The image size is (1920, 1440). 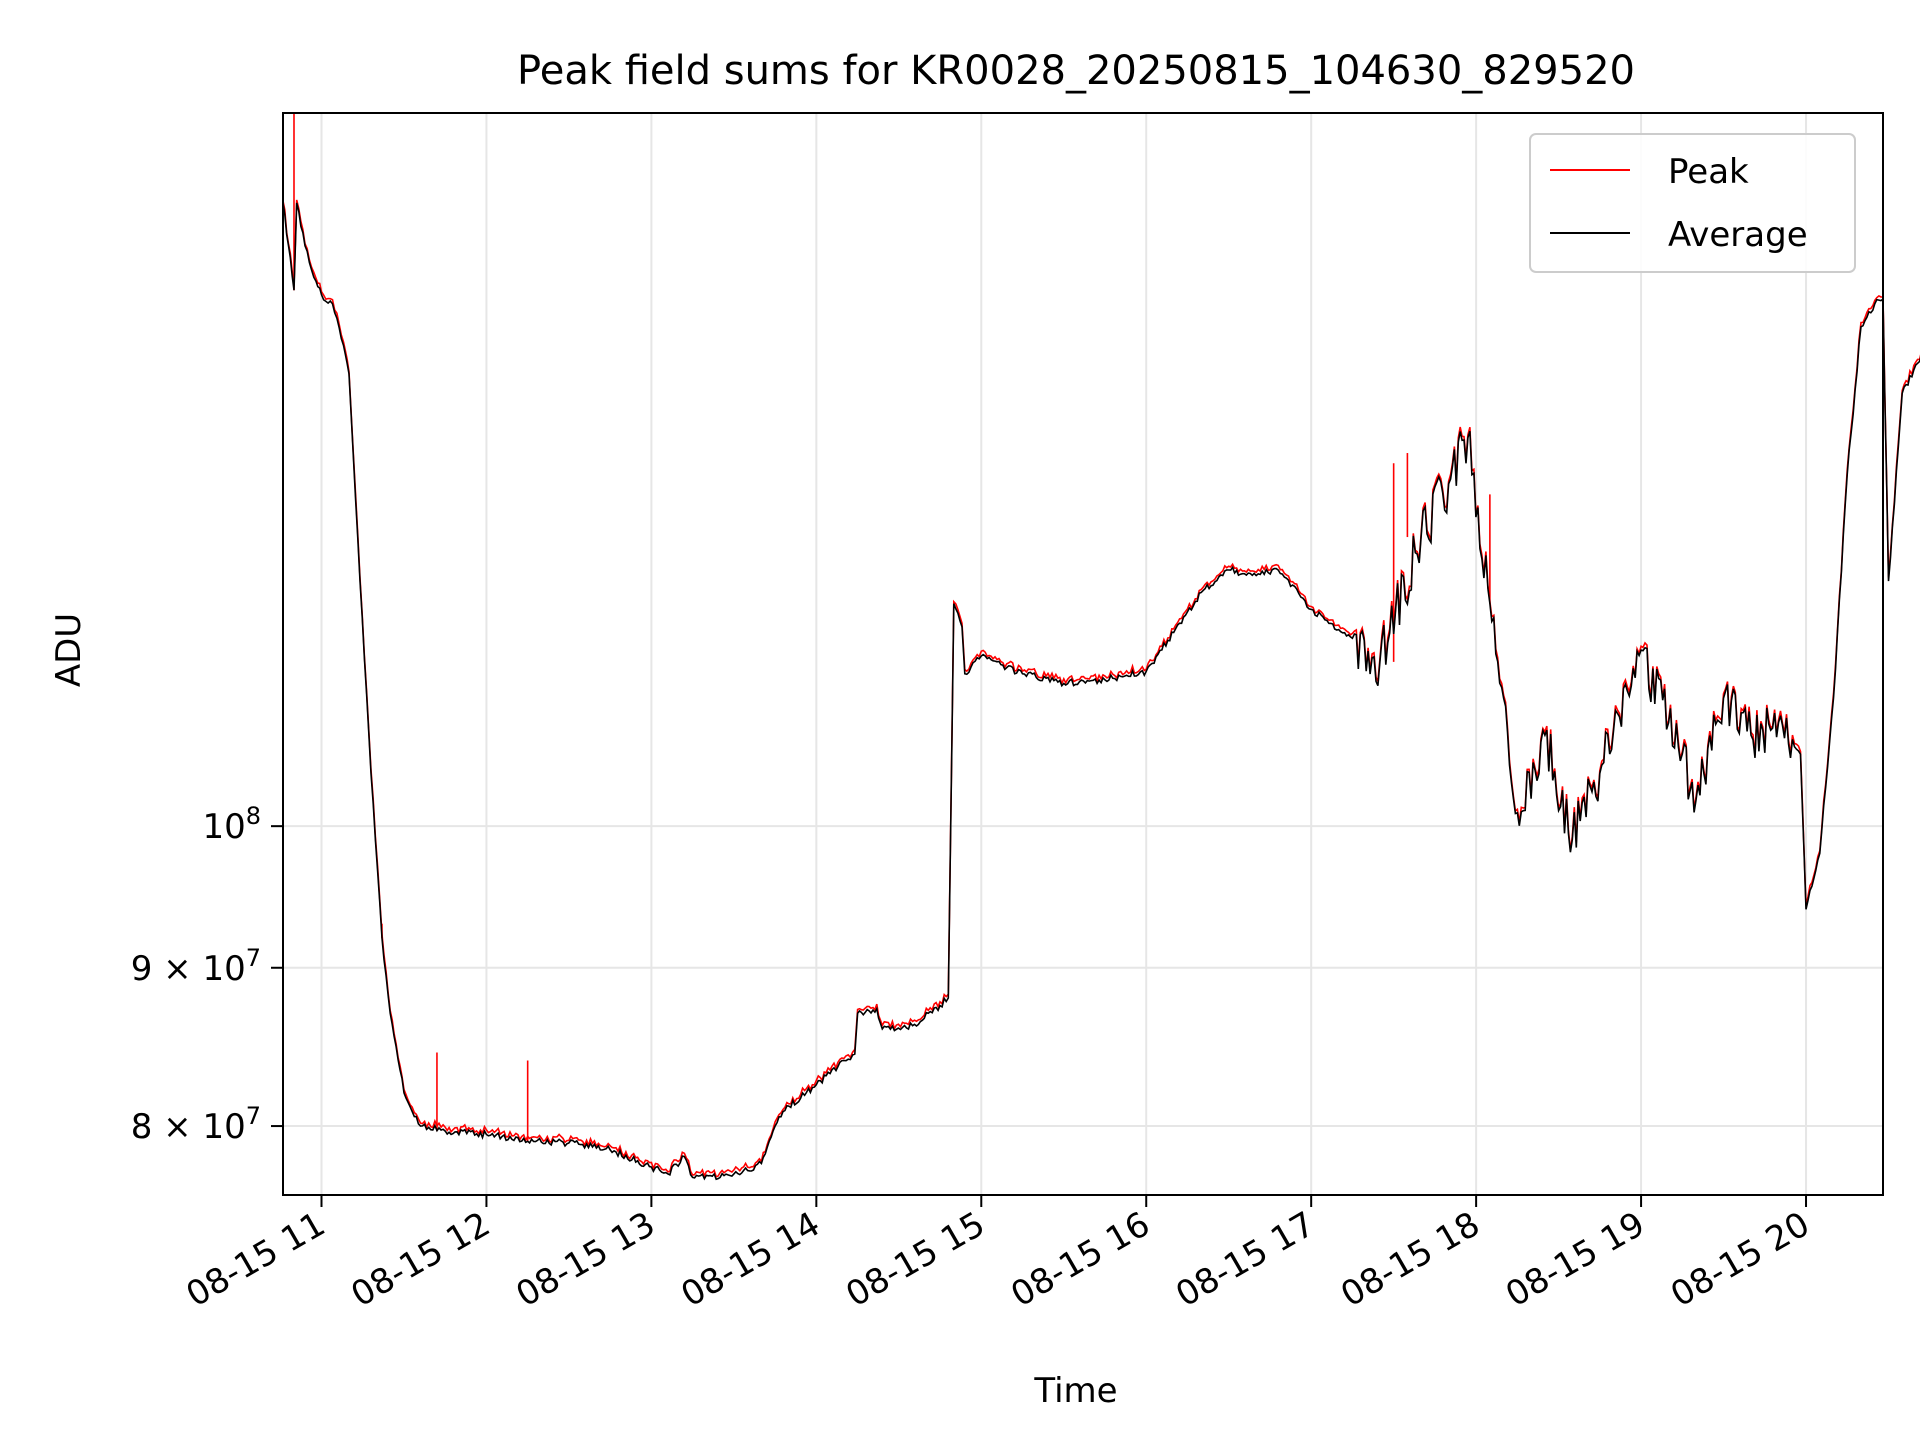 I want to click on y-axis-label: ADU, so click(x=69, y=650).